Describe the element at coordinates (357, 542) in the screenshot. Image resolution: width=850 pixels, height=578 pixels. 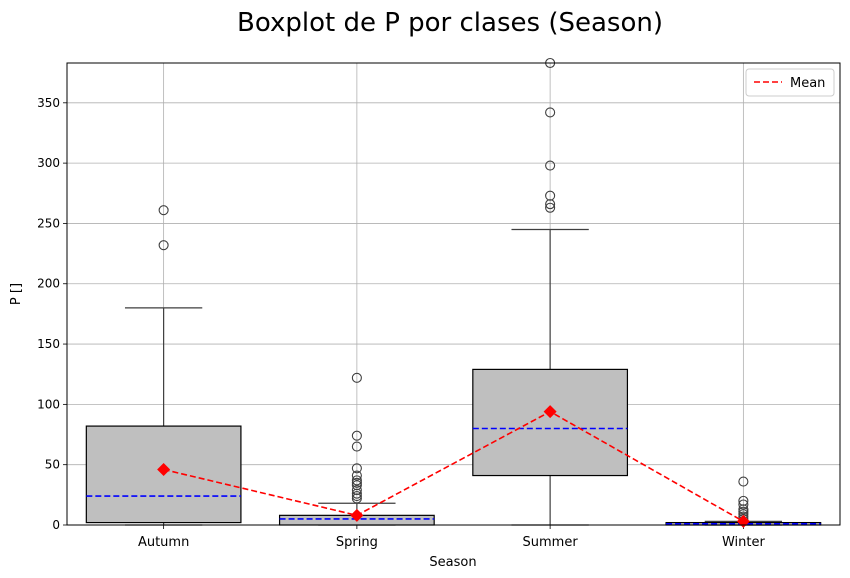
I see `x-tick-label: Spring` at that location.